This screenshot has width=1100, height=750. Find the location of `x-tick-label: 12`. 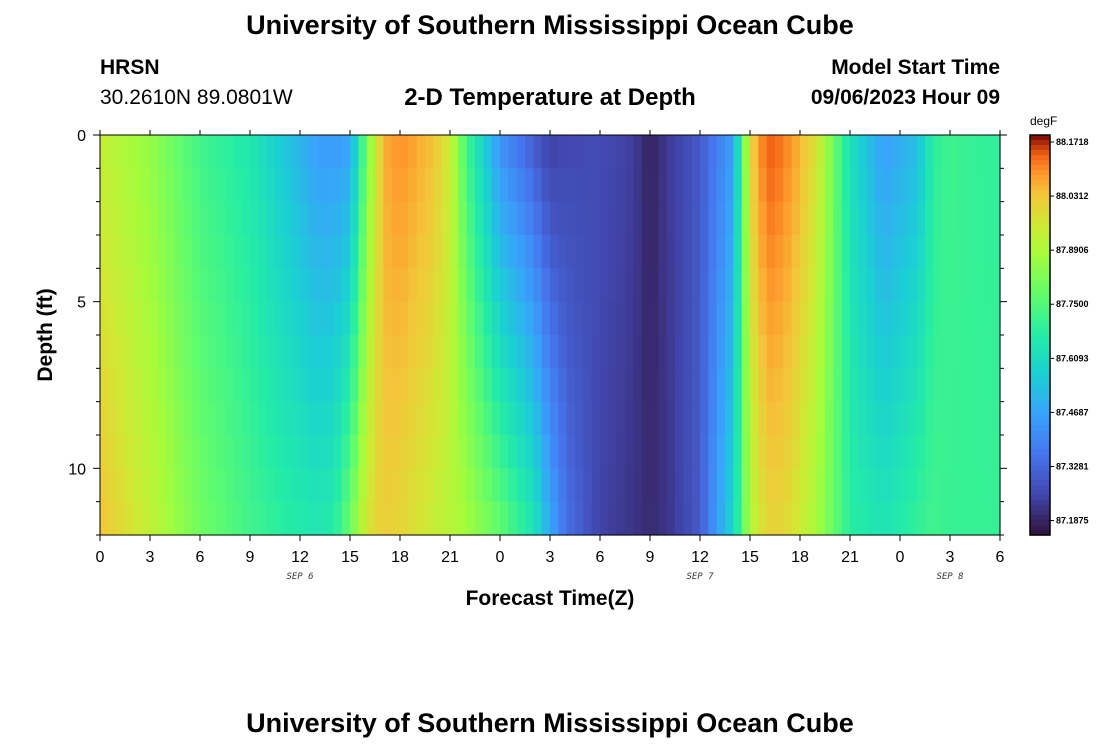

x-tick-label: 12 is located at coordinates (700, 557).